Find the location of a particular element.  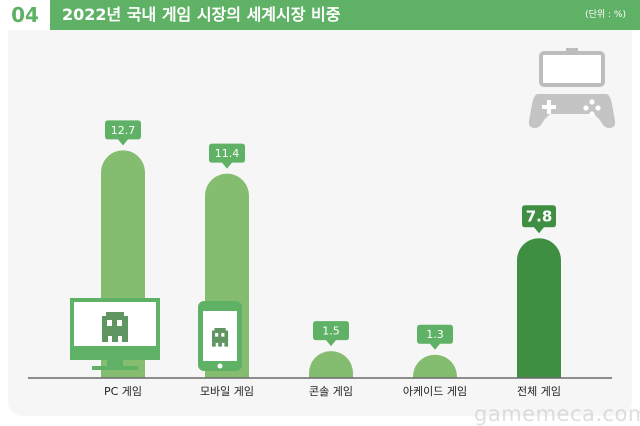

value-label-total: 7.8 is located at coordinates (539, 217).